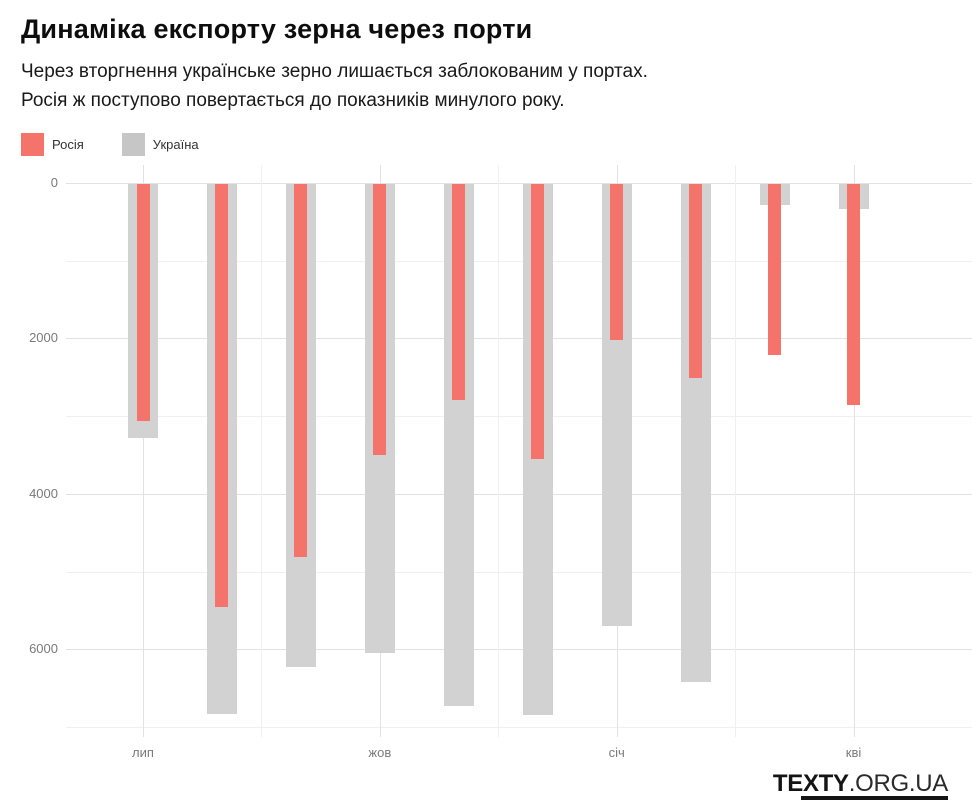 This screenshot has width=972, height=800. I want to click on x-axis-label-лип: лип, so click(143, 752).